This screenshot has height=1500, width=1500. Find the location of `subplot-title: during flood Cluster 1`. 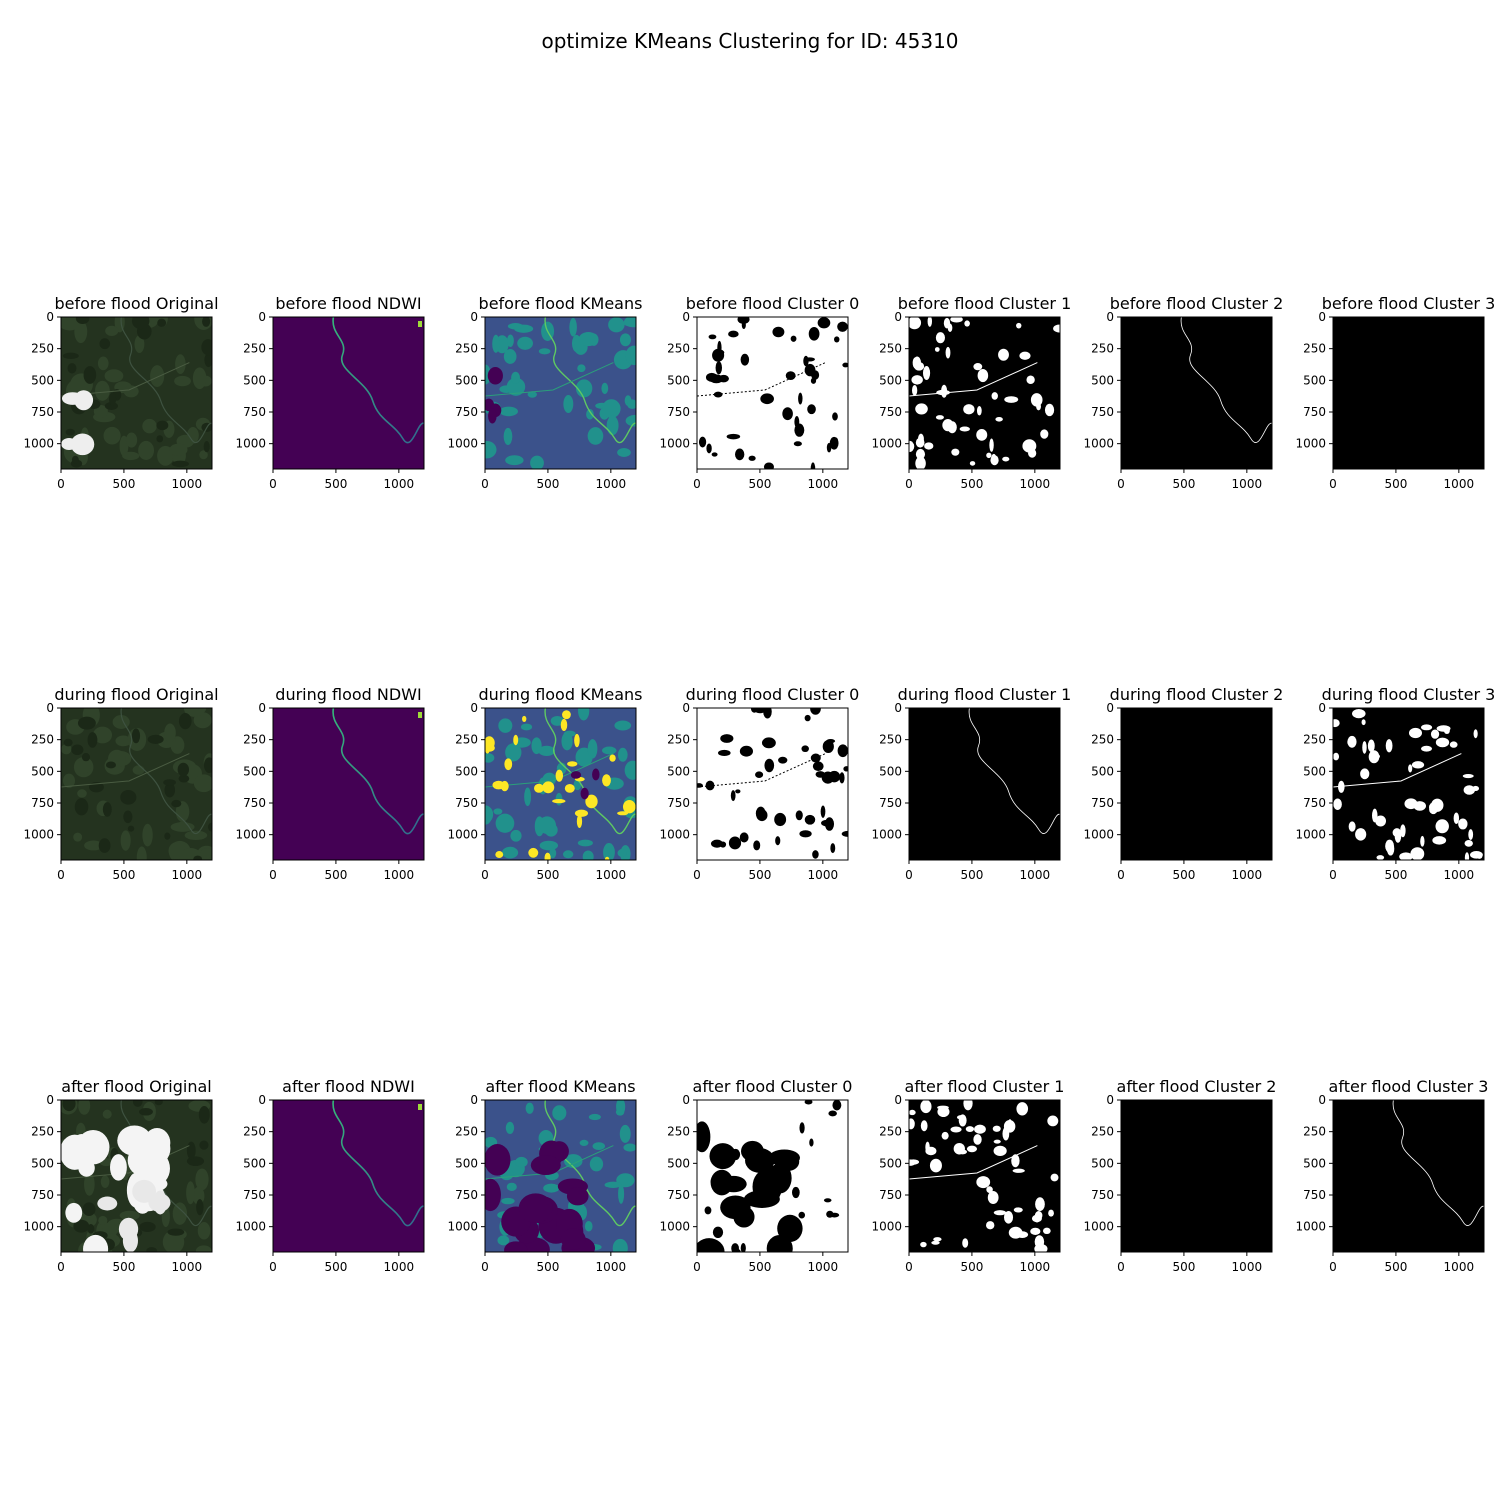

subplot-title: during flood Cluster 1 is located at coordinates (985, 694).